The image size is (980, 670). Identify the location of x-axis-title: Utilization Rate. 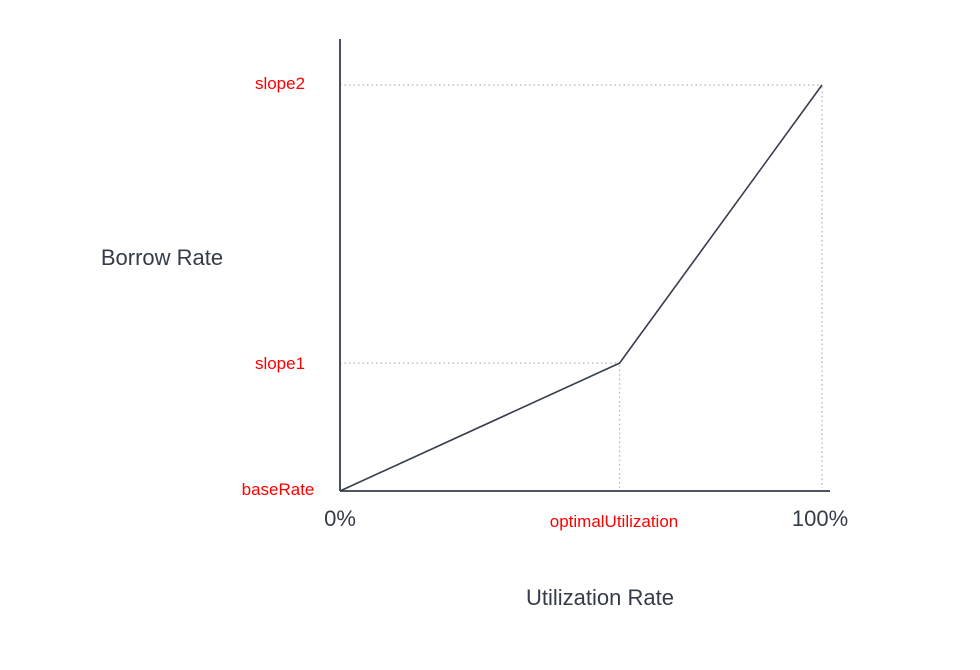
(600, 597).